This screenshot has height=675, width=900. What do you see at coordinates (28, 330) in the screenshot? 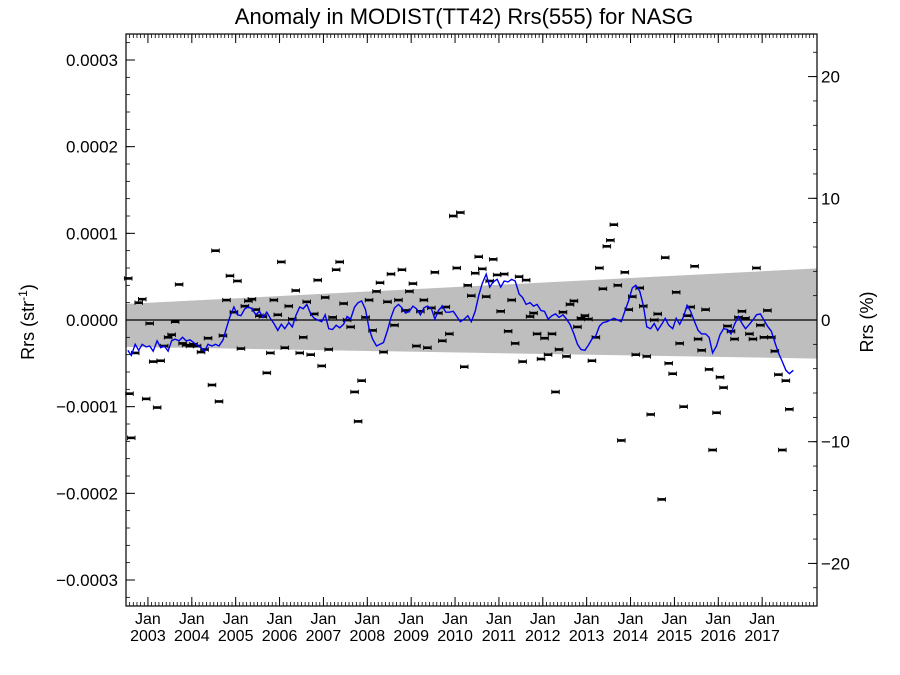
I see `left-axis-title-text: Rrs (str` at bounding box center [28, 330].